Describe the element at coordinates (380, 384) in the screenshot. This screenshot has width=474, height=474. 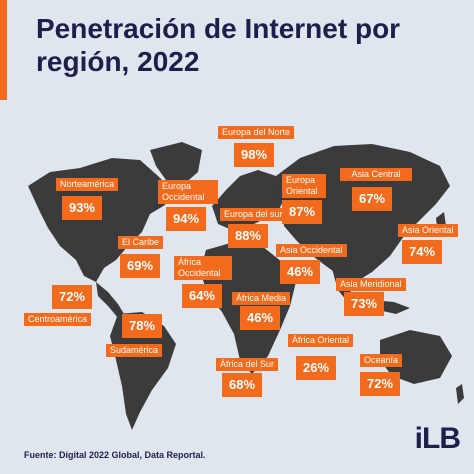
I see `region-value-oceania: 72%` at that location.